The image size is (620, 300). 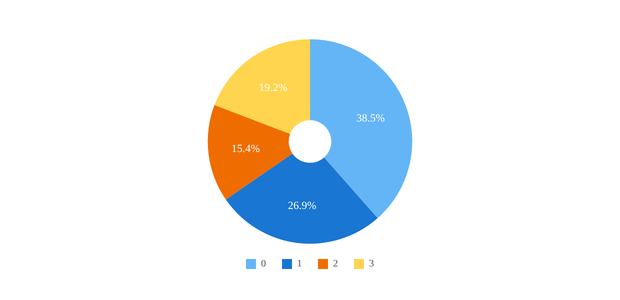 I want to click on data-label: 15.4%, so click(x=245, y=149).